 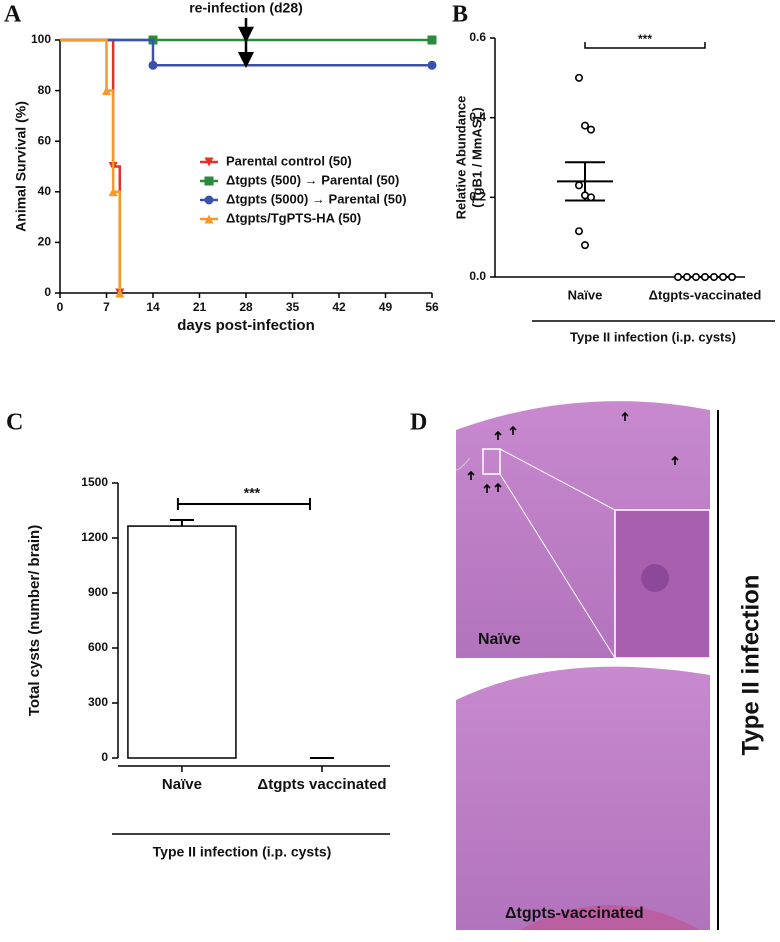 What do you see at coordinates (41, 39) in the screenshot?
I see `y-tick-label: 100` at bounding box center [41, 39].